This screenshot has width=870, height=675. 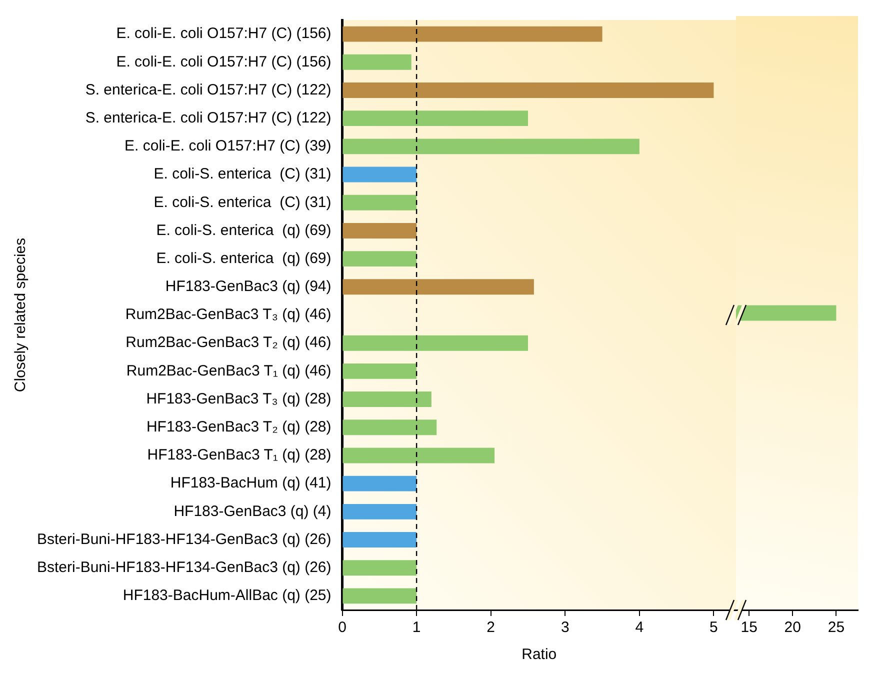 What do you see at coordinates (228, 315) in the screenshot?
I see `y-tick-label: Rum2Bac-GenBac3 T₃ (q) (46)` at bounding box center [228, 315].